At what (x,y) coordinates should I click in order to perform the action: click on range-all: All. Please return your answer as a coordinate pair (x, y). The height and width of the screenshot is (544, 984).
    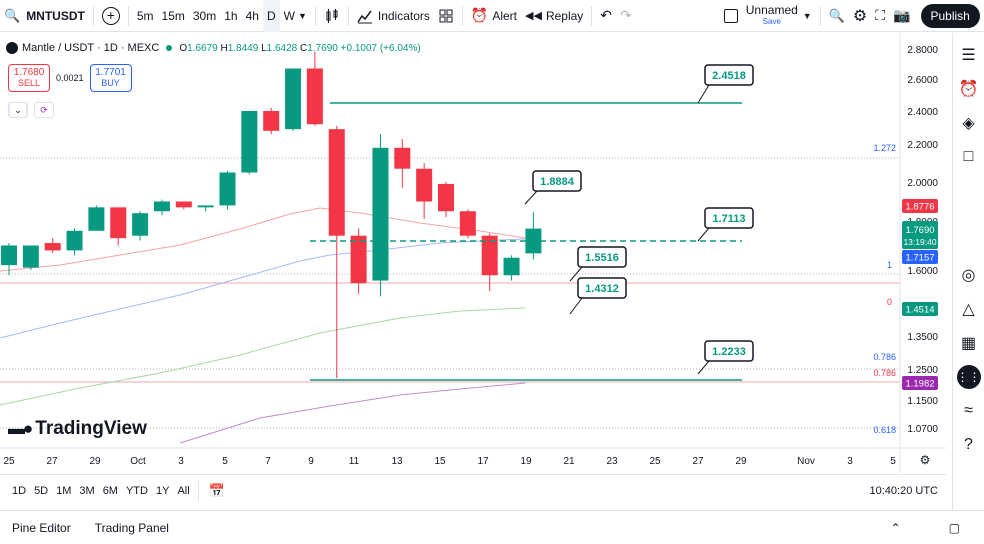
    Looking at the image, I should click on (183, 490).